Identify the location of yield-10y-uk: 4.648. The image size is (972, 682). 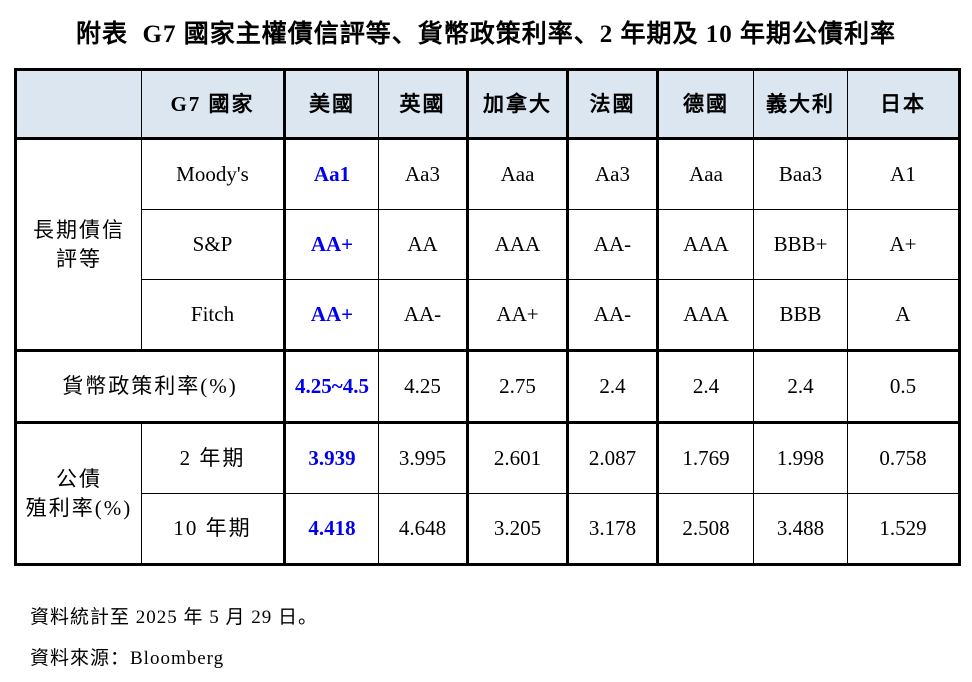
(423, 529).